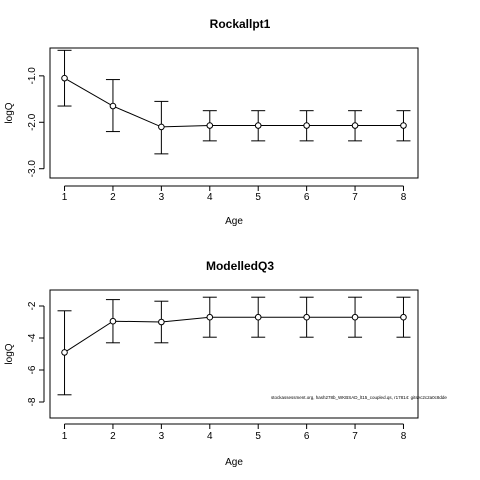 The width and height of the screenshot is (480, 480). Describe the element at coordinates (240, 24) in the screenshot. I see `chart-title: Rockallpt1` at that location.